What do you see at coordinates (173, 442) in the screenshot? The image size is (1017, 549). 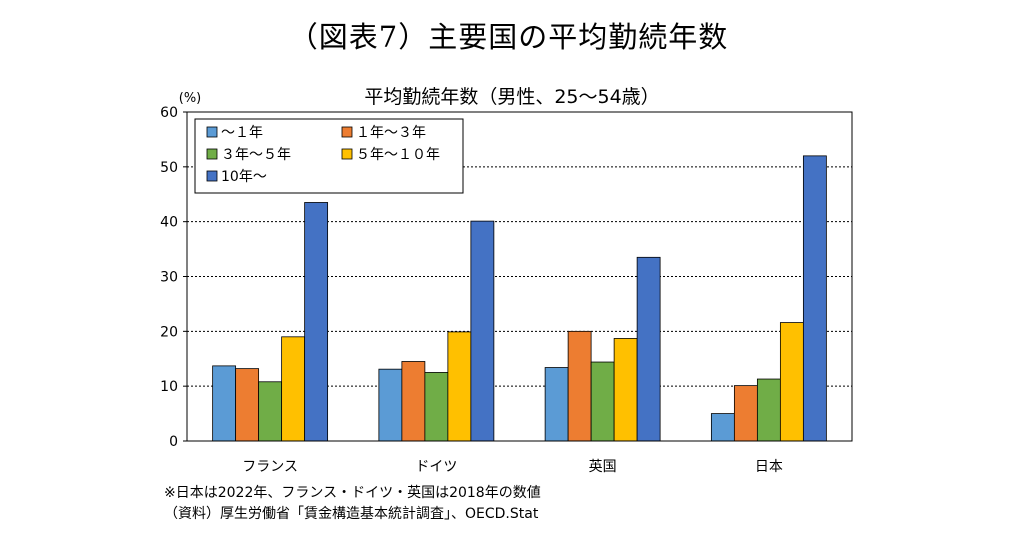 I see `y-tick-label: 0` at bounding box center [173, 442].